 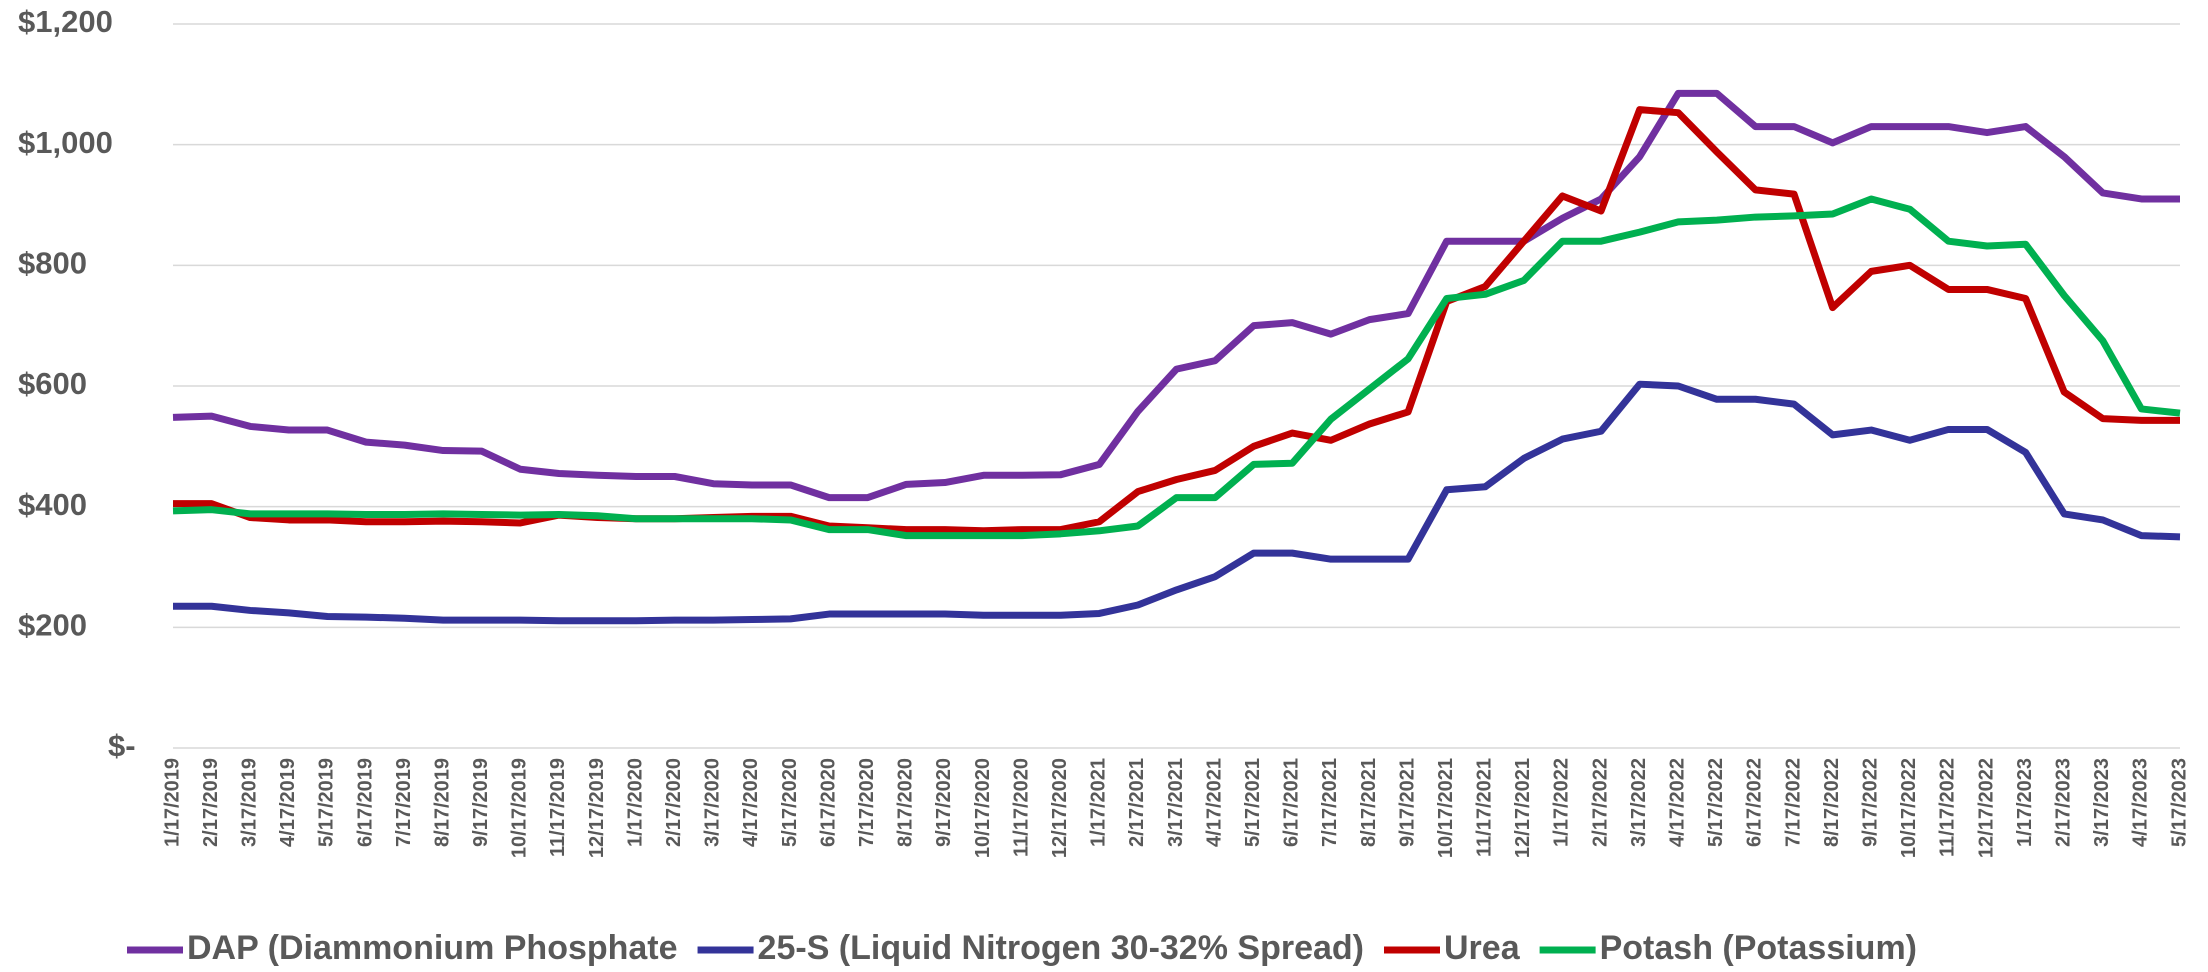 What do you see at coordinates (2179, 802) in the screenshot?
I see `x-tick-label: 5/17/2023` at bounding box center [2179, 802].